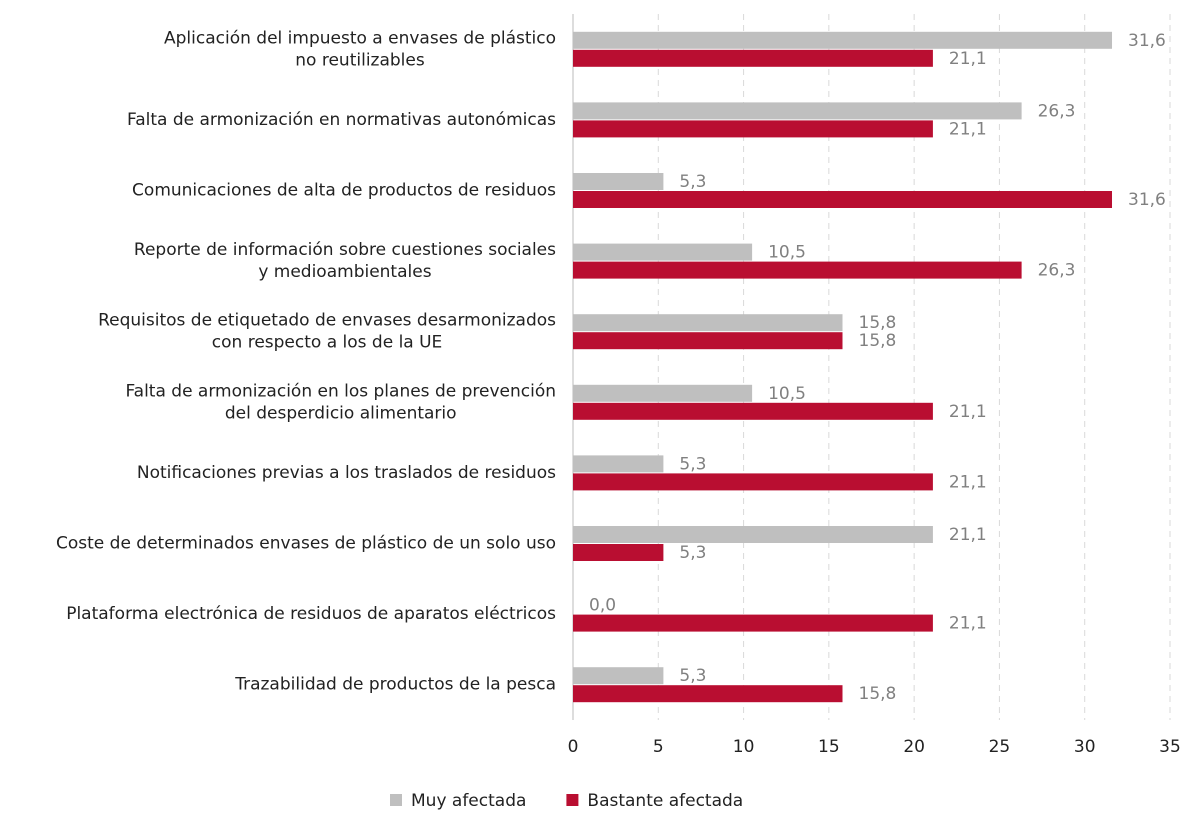  Describe the element at coordinates (1085, 747) in the screenshot. I see `x-tick-label: 30` at that location.